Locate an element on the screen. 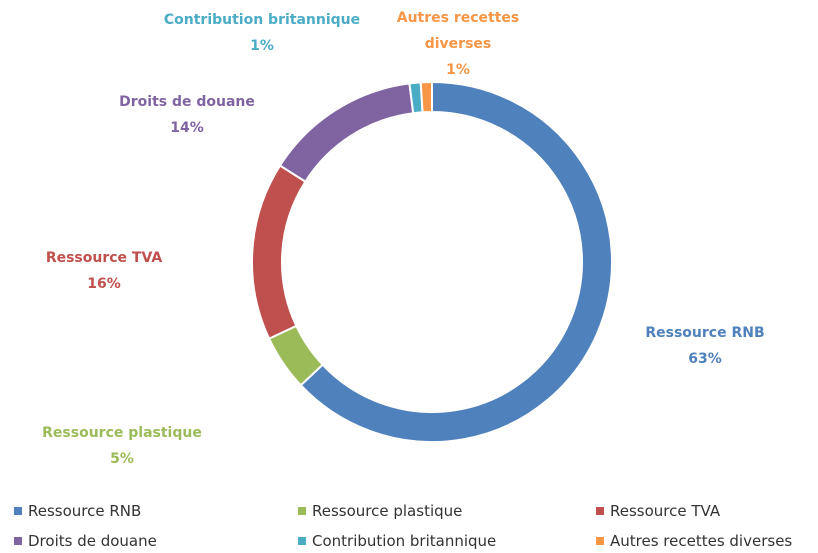  label-name: Ressource plastique is located at coordinates (122, 433).